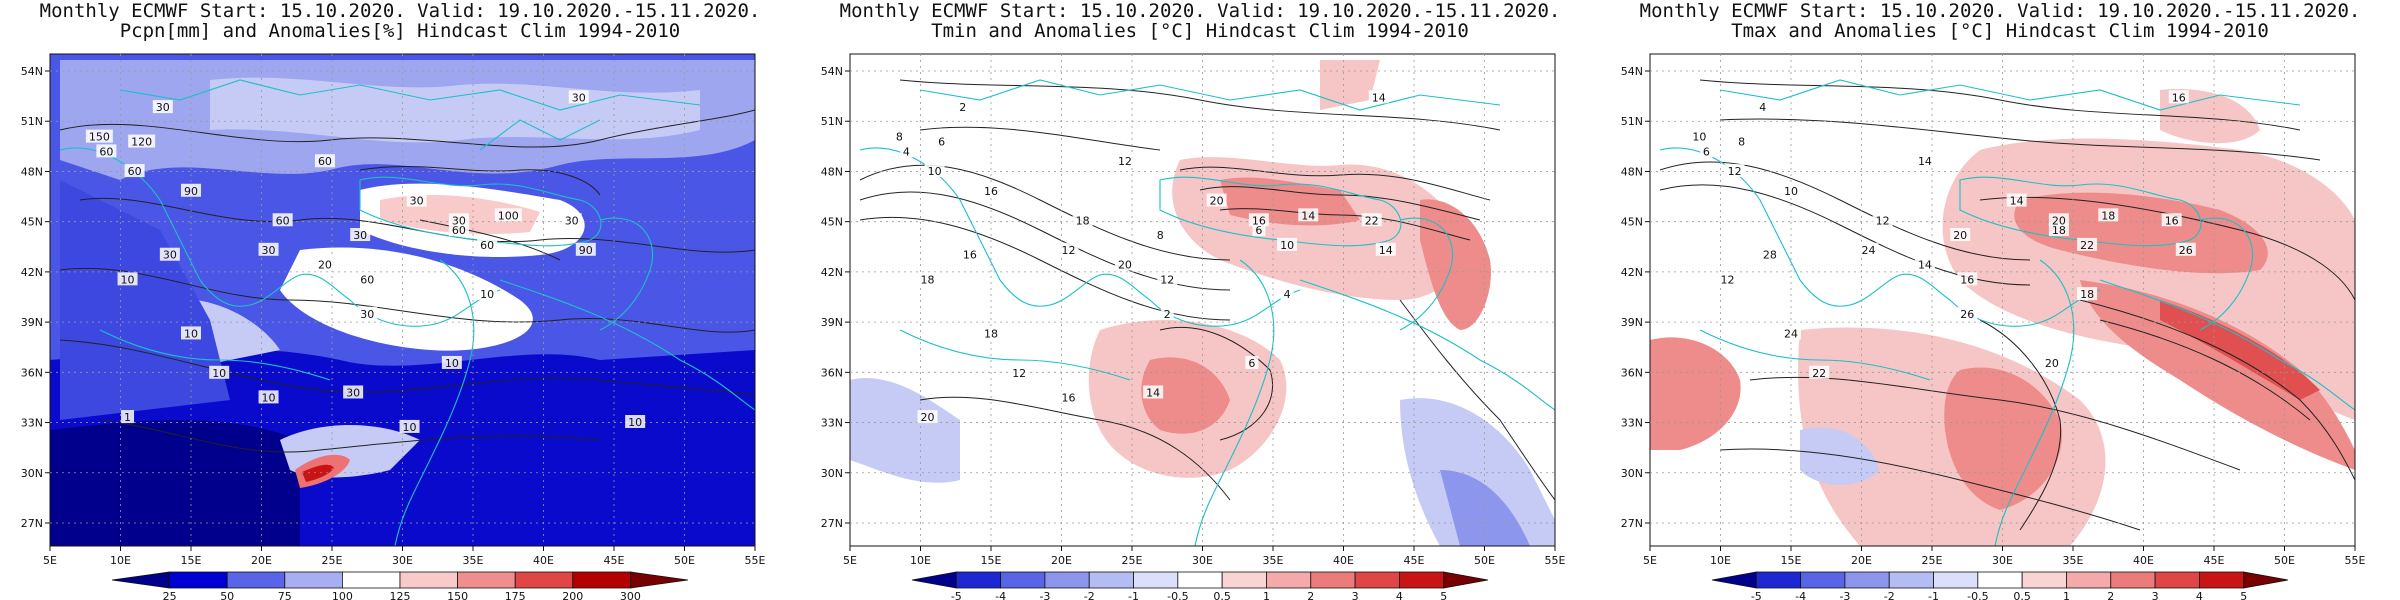 The height and width of the screenshot is (600, 2400). What do you see at coordinates (1791, 560) in the screenshot?
I see `lon-tick-label: 15E` at bounding box center [1791, 560].